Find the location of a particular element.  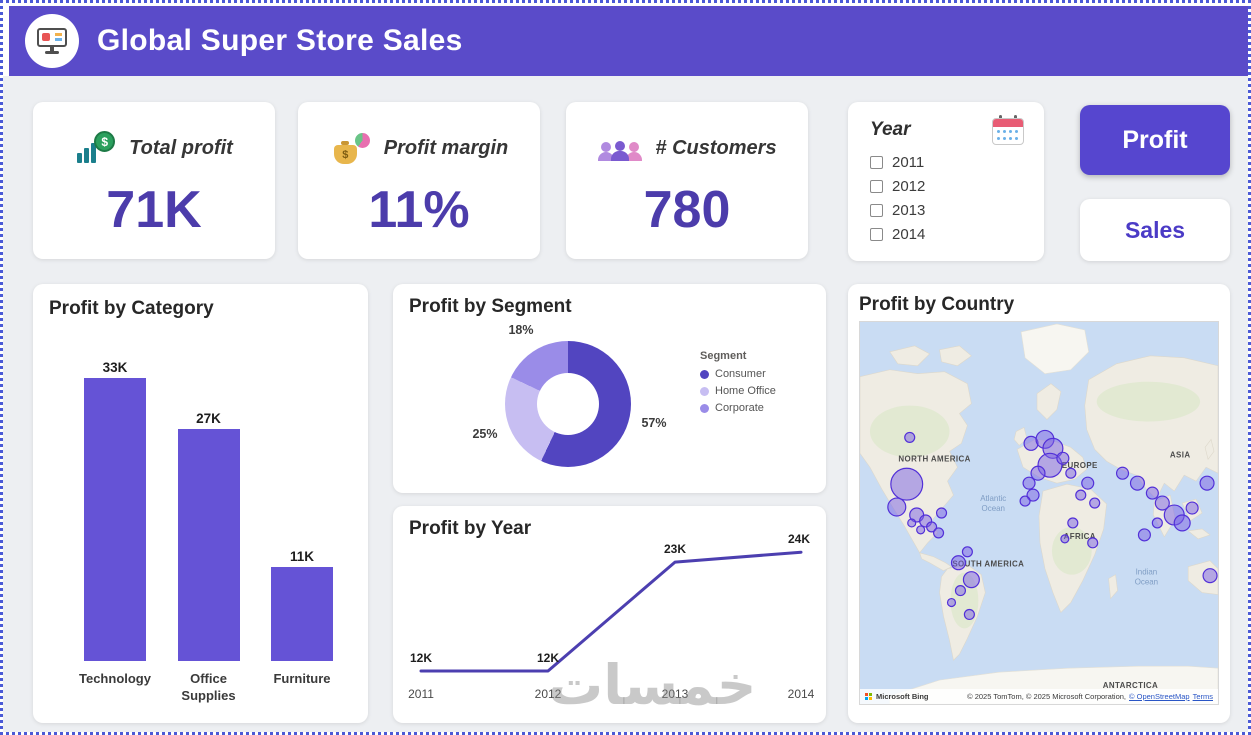

legend-label: Home Office is located at coordinates (745, 391).